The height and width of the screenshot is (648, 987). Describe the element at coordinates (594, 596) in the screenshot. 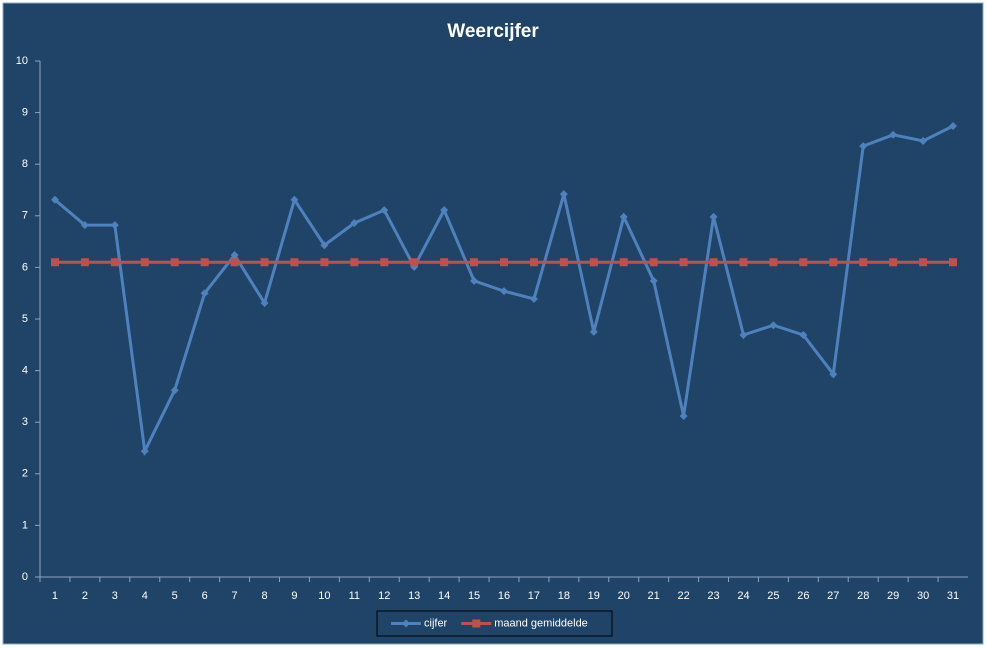

I see `x-tick-label: 19` at that location.